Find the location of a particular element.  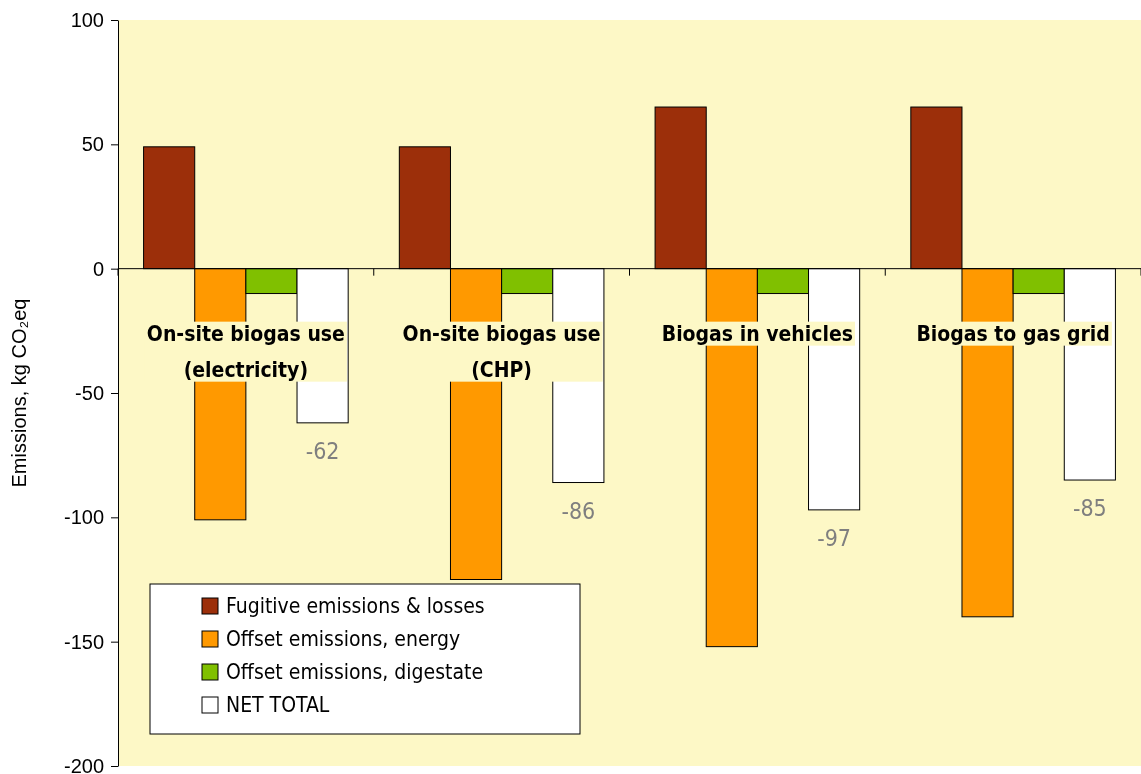

data-label: -62 is located at coordinates (322, 450).